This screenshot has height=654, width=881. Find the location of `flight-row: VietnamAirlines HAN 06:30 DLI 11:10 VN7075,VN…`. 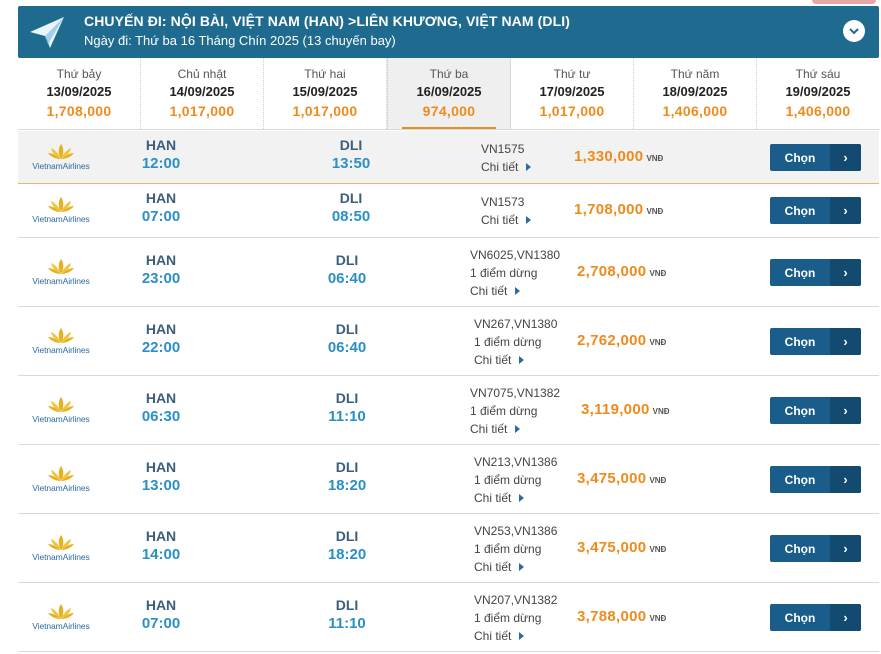

flight-row: VietnamAirlines HAN 06:30 DLI 11:10 VN7075,VN… is located at coordinates (448, 410).